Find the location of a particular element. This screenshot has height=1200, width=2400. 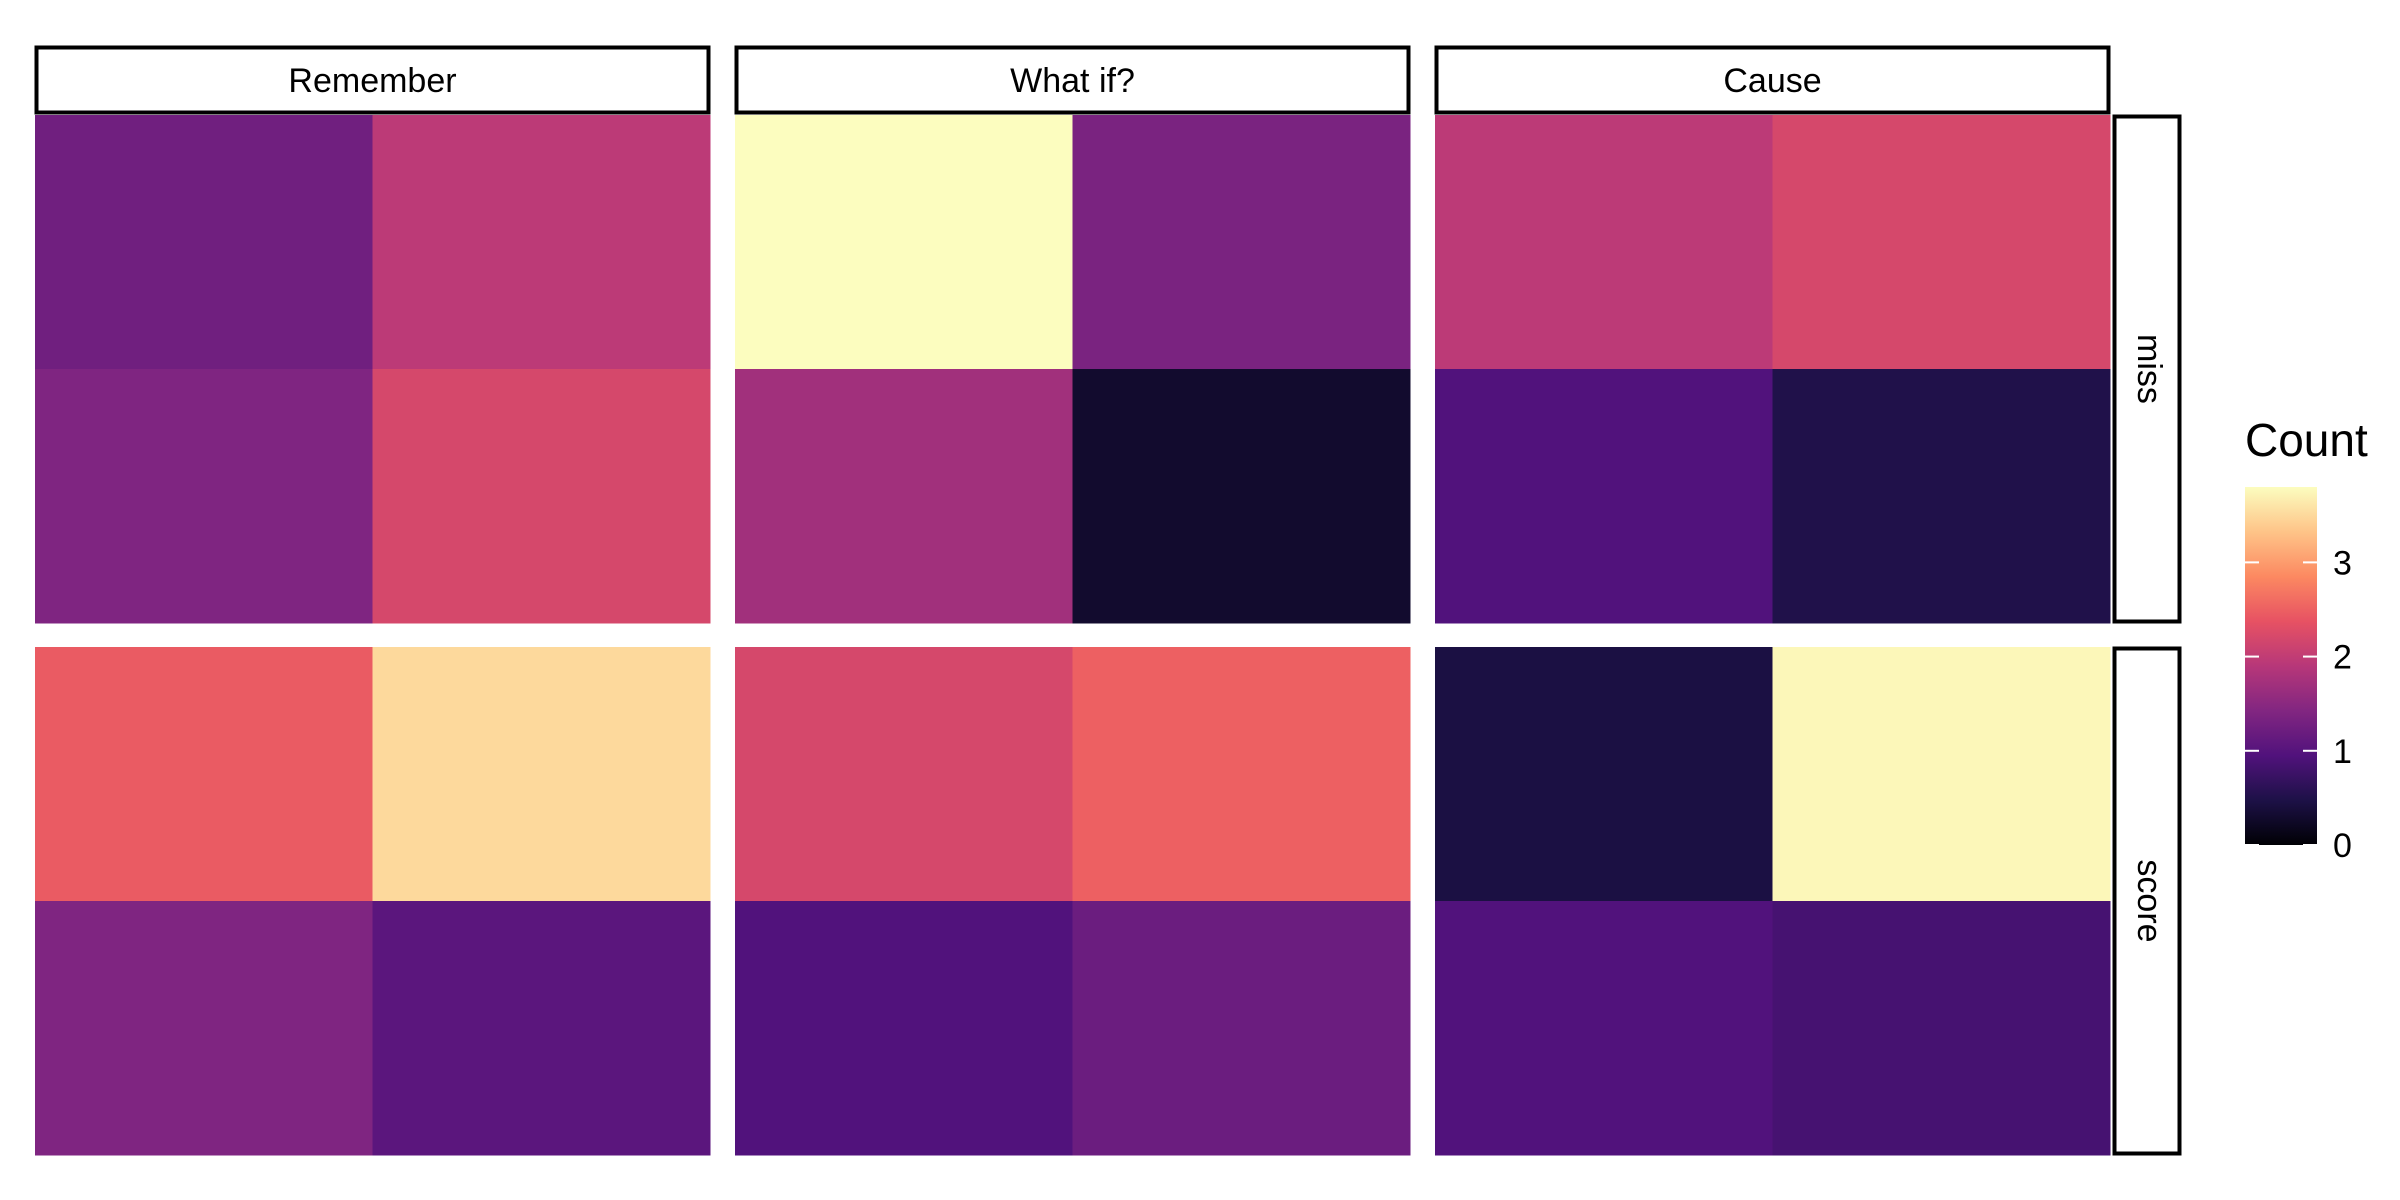

strip-label: What if? is located at coordinates (1072, 81).